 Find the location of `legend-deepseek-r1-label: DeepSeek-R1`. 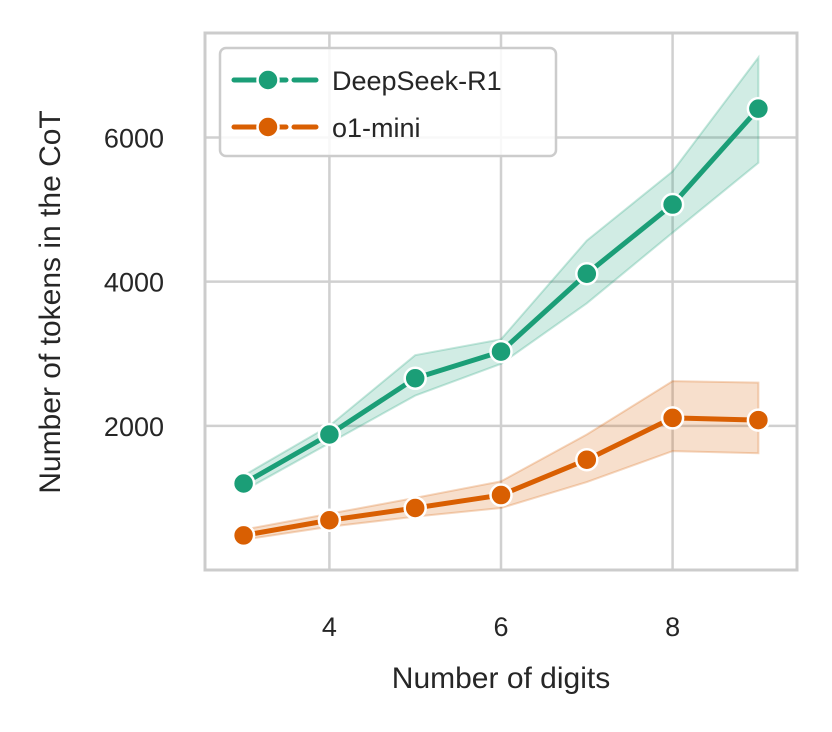

legend-deepseek-r1-label: DeepSeek-R1 is located at coordinates (417, 81).